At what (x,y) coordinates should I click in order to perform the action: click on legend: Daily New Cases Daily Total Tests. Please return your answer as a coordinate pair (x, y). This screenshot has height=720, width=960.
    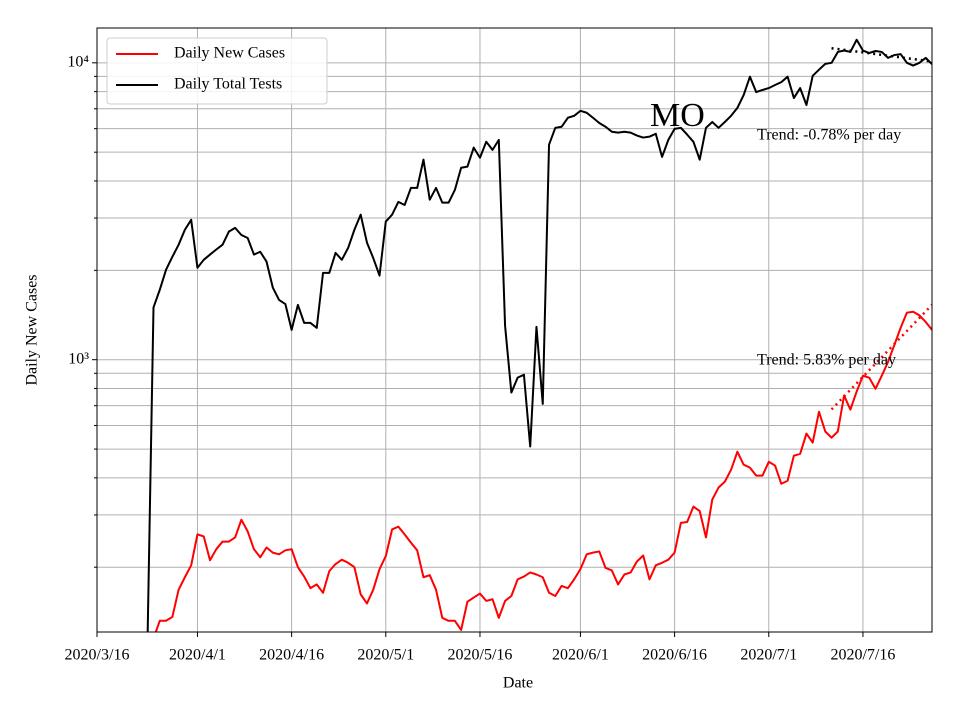
    Looking at the image, I should click on (217, 71).